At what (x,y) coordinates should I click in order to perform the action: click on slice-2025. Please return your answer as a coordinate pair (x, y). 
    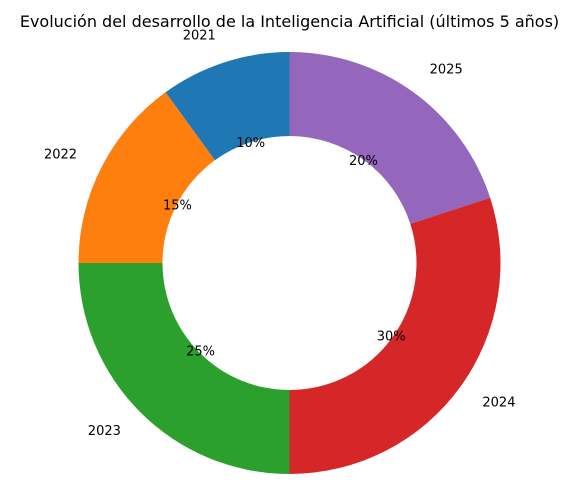
    Looking at the image, I should click on (390, 137).